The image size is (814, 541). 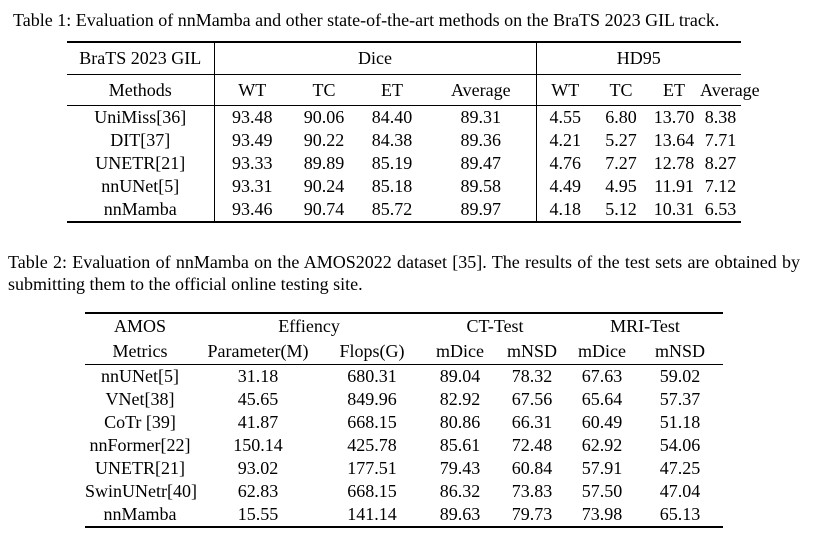 I want to click on value-cell: 4.95, so click(x=621, y=186).